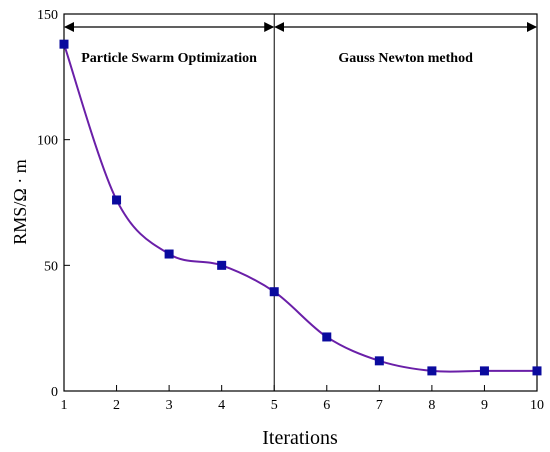 This screenshot has width=550, height=452. What do you see at coordinates (326, 405) in the screenshot?
I see `x-tick-label: 6` at bounding box center [326, 405].